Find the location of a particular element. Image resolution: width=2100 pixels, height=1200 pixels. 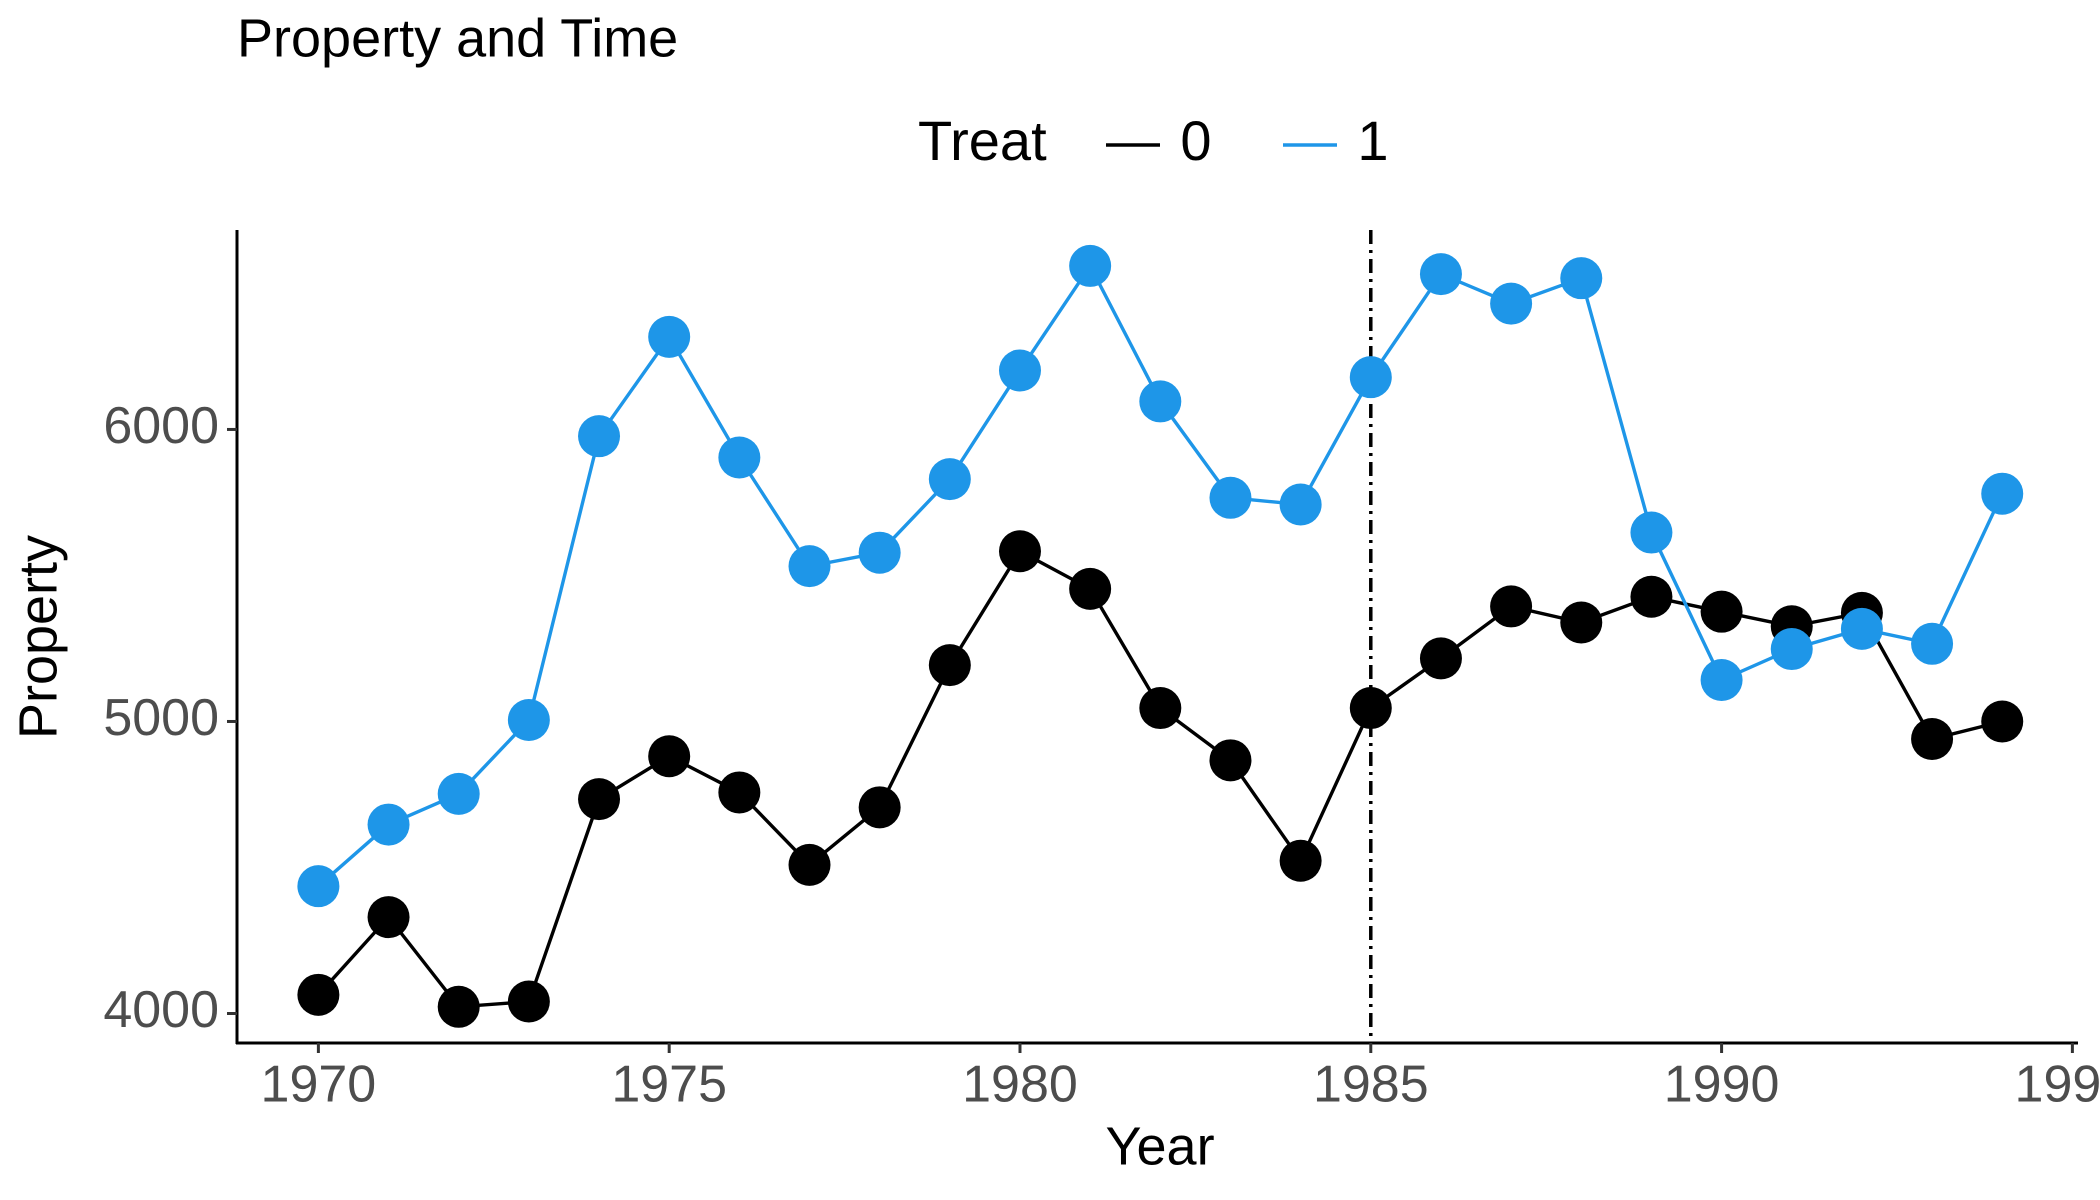

x-tick-label: 1985 is located at coordinates (1371, 1085).